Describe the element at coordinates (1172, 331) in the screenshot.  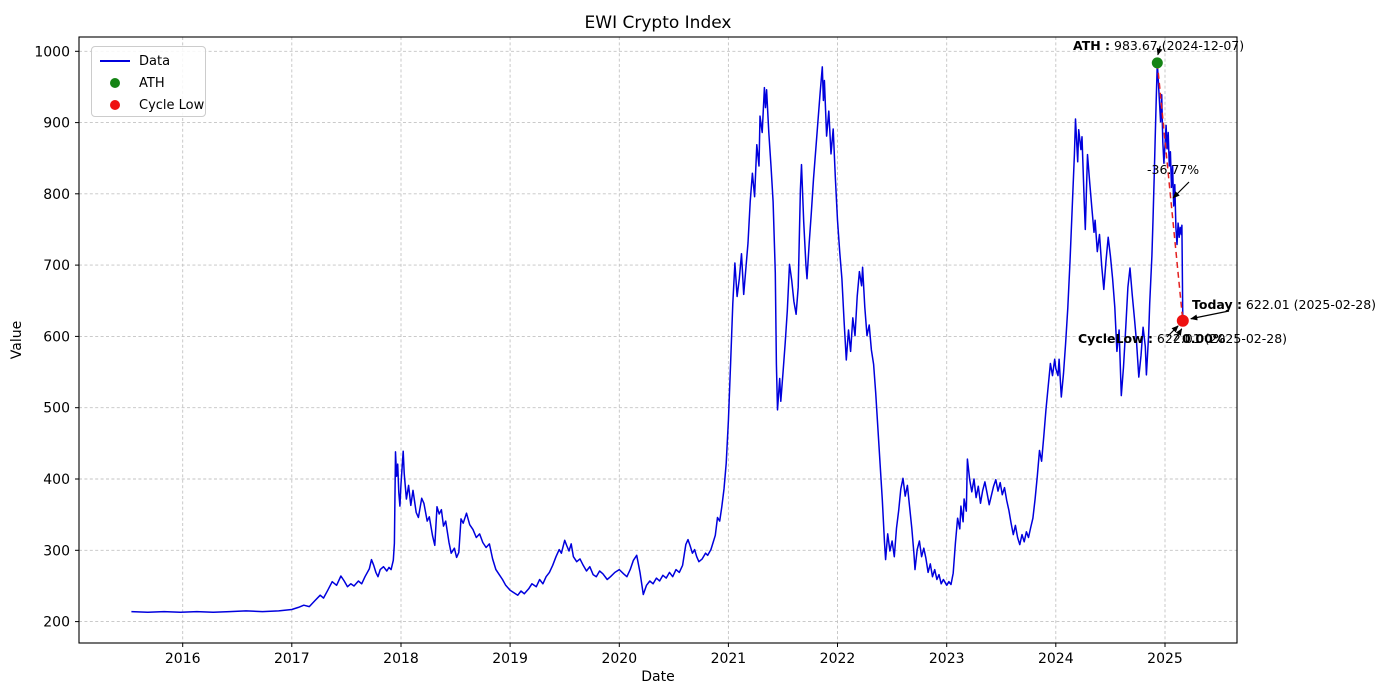
I see `cycle-low-annotation-arrow` at that location.